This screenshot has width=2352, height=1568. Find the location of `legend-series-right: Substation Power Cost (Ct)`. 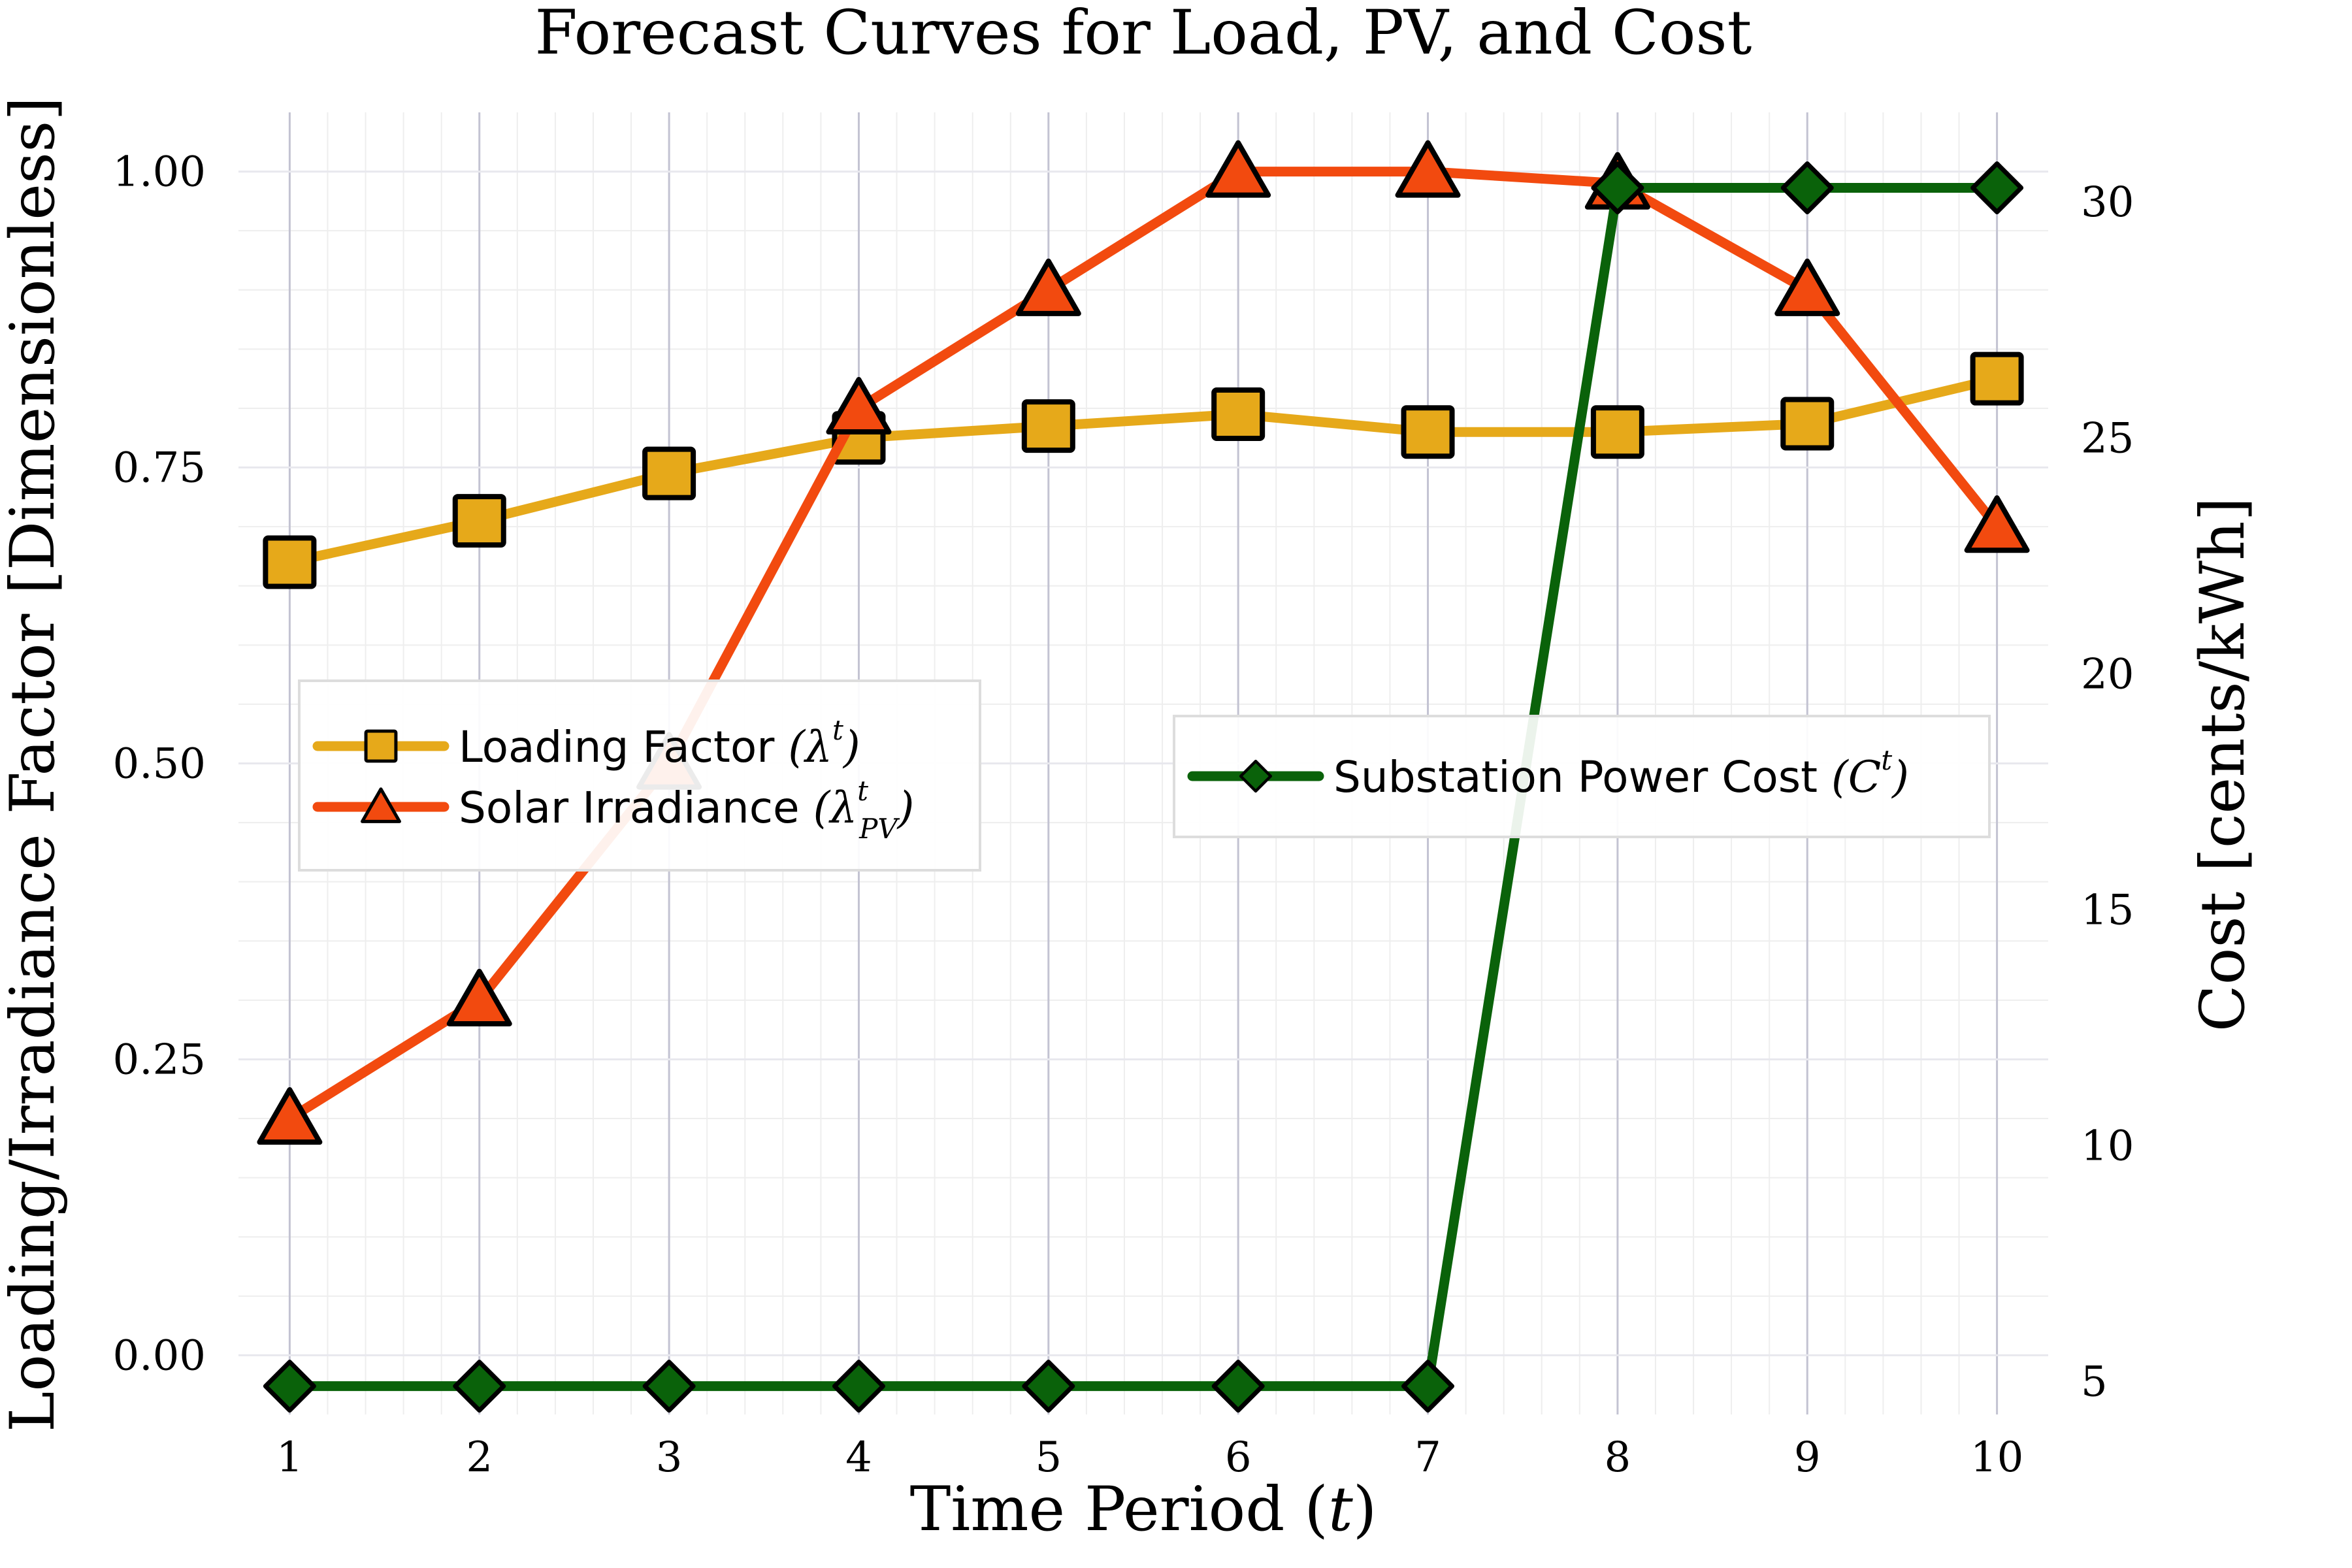

legend-series-right: Substation Power Cost (Ct) is located at coordinates (1582, 776).